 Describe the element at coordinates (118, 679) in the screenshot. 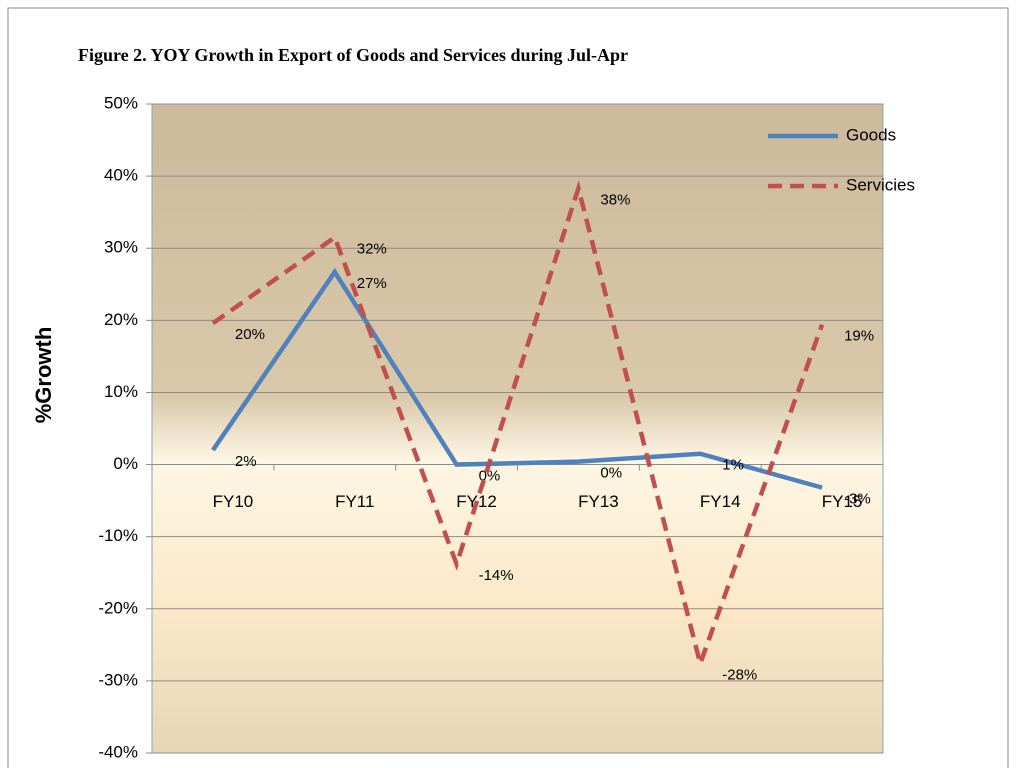

I see `y-tick-label: -30%` at that location.